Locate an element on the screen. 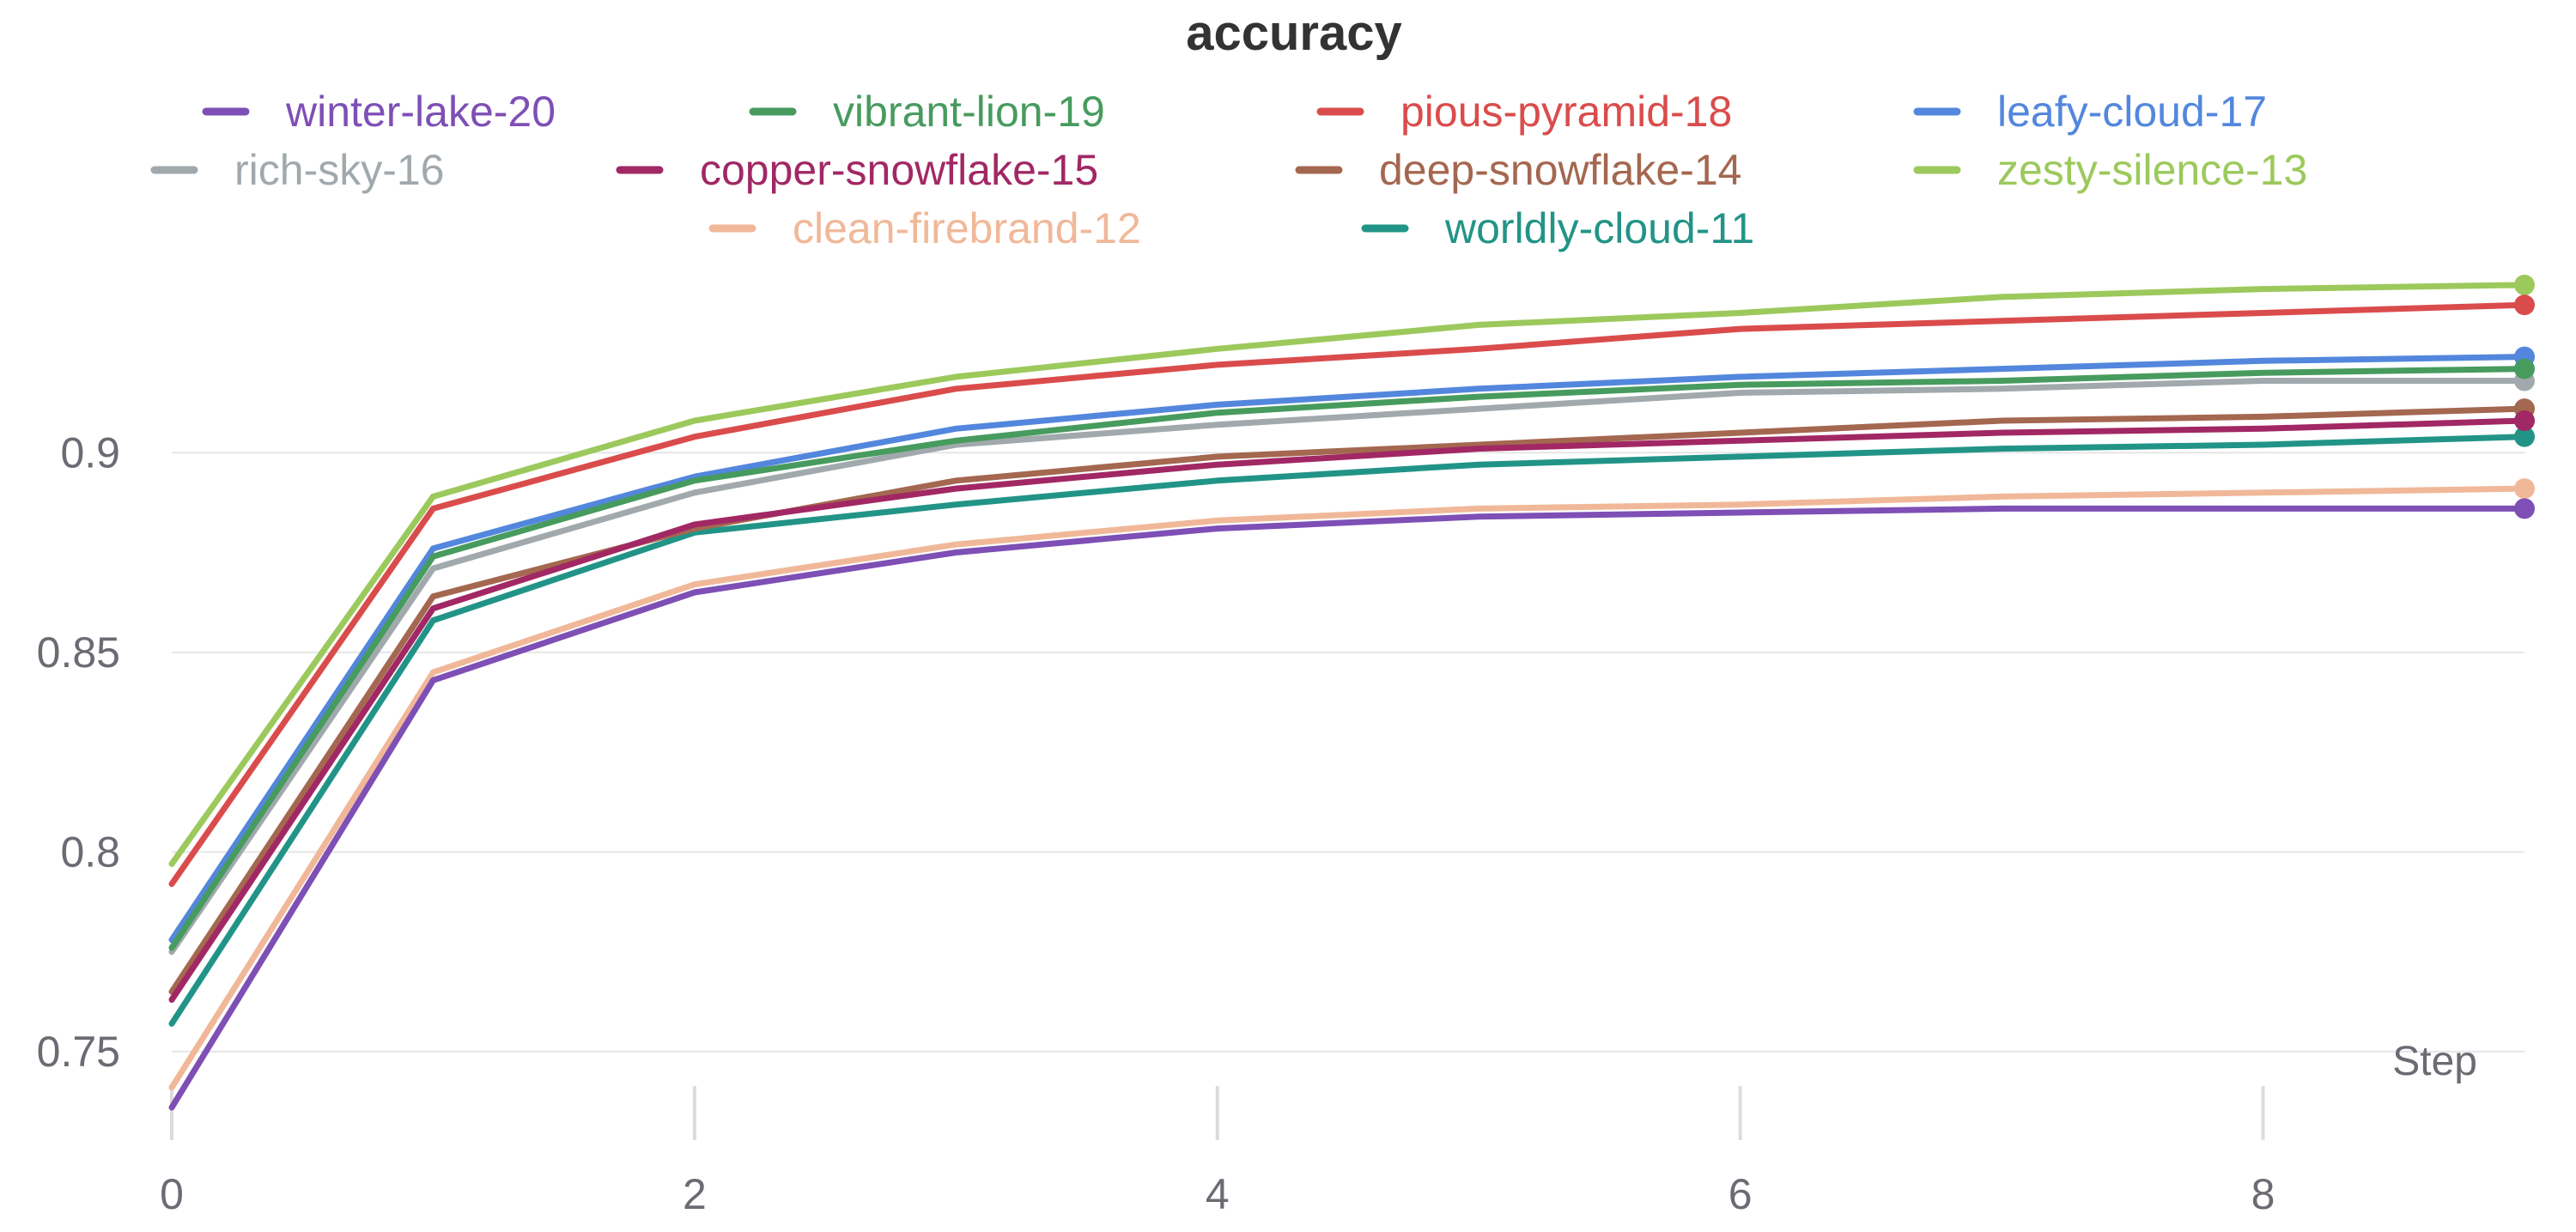 This screenshot has width=2576, height=1232. legend-item-vibrant-lion-19: vibrant-lion-19 is located at coordinates (927, 112).